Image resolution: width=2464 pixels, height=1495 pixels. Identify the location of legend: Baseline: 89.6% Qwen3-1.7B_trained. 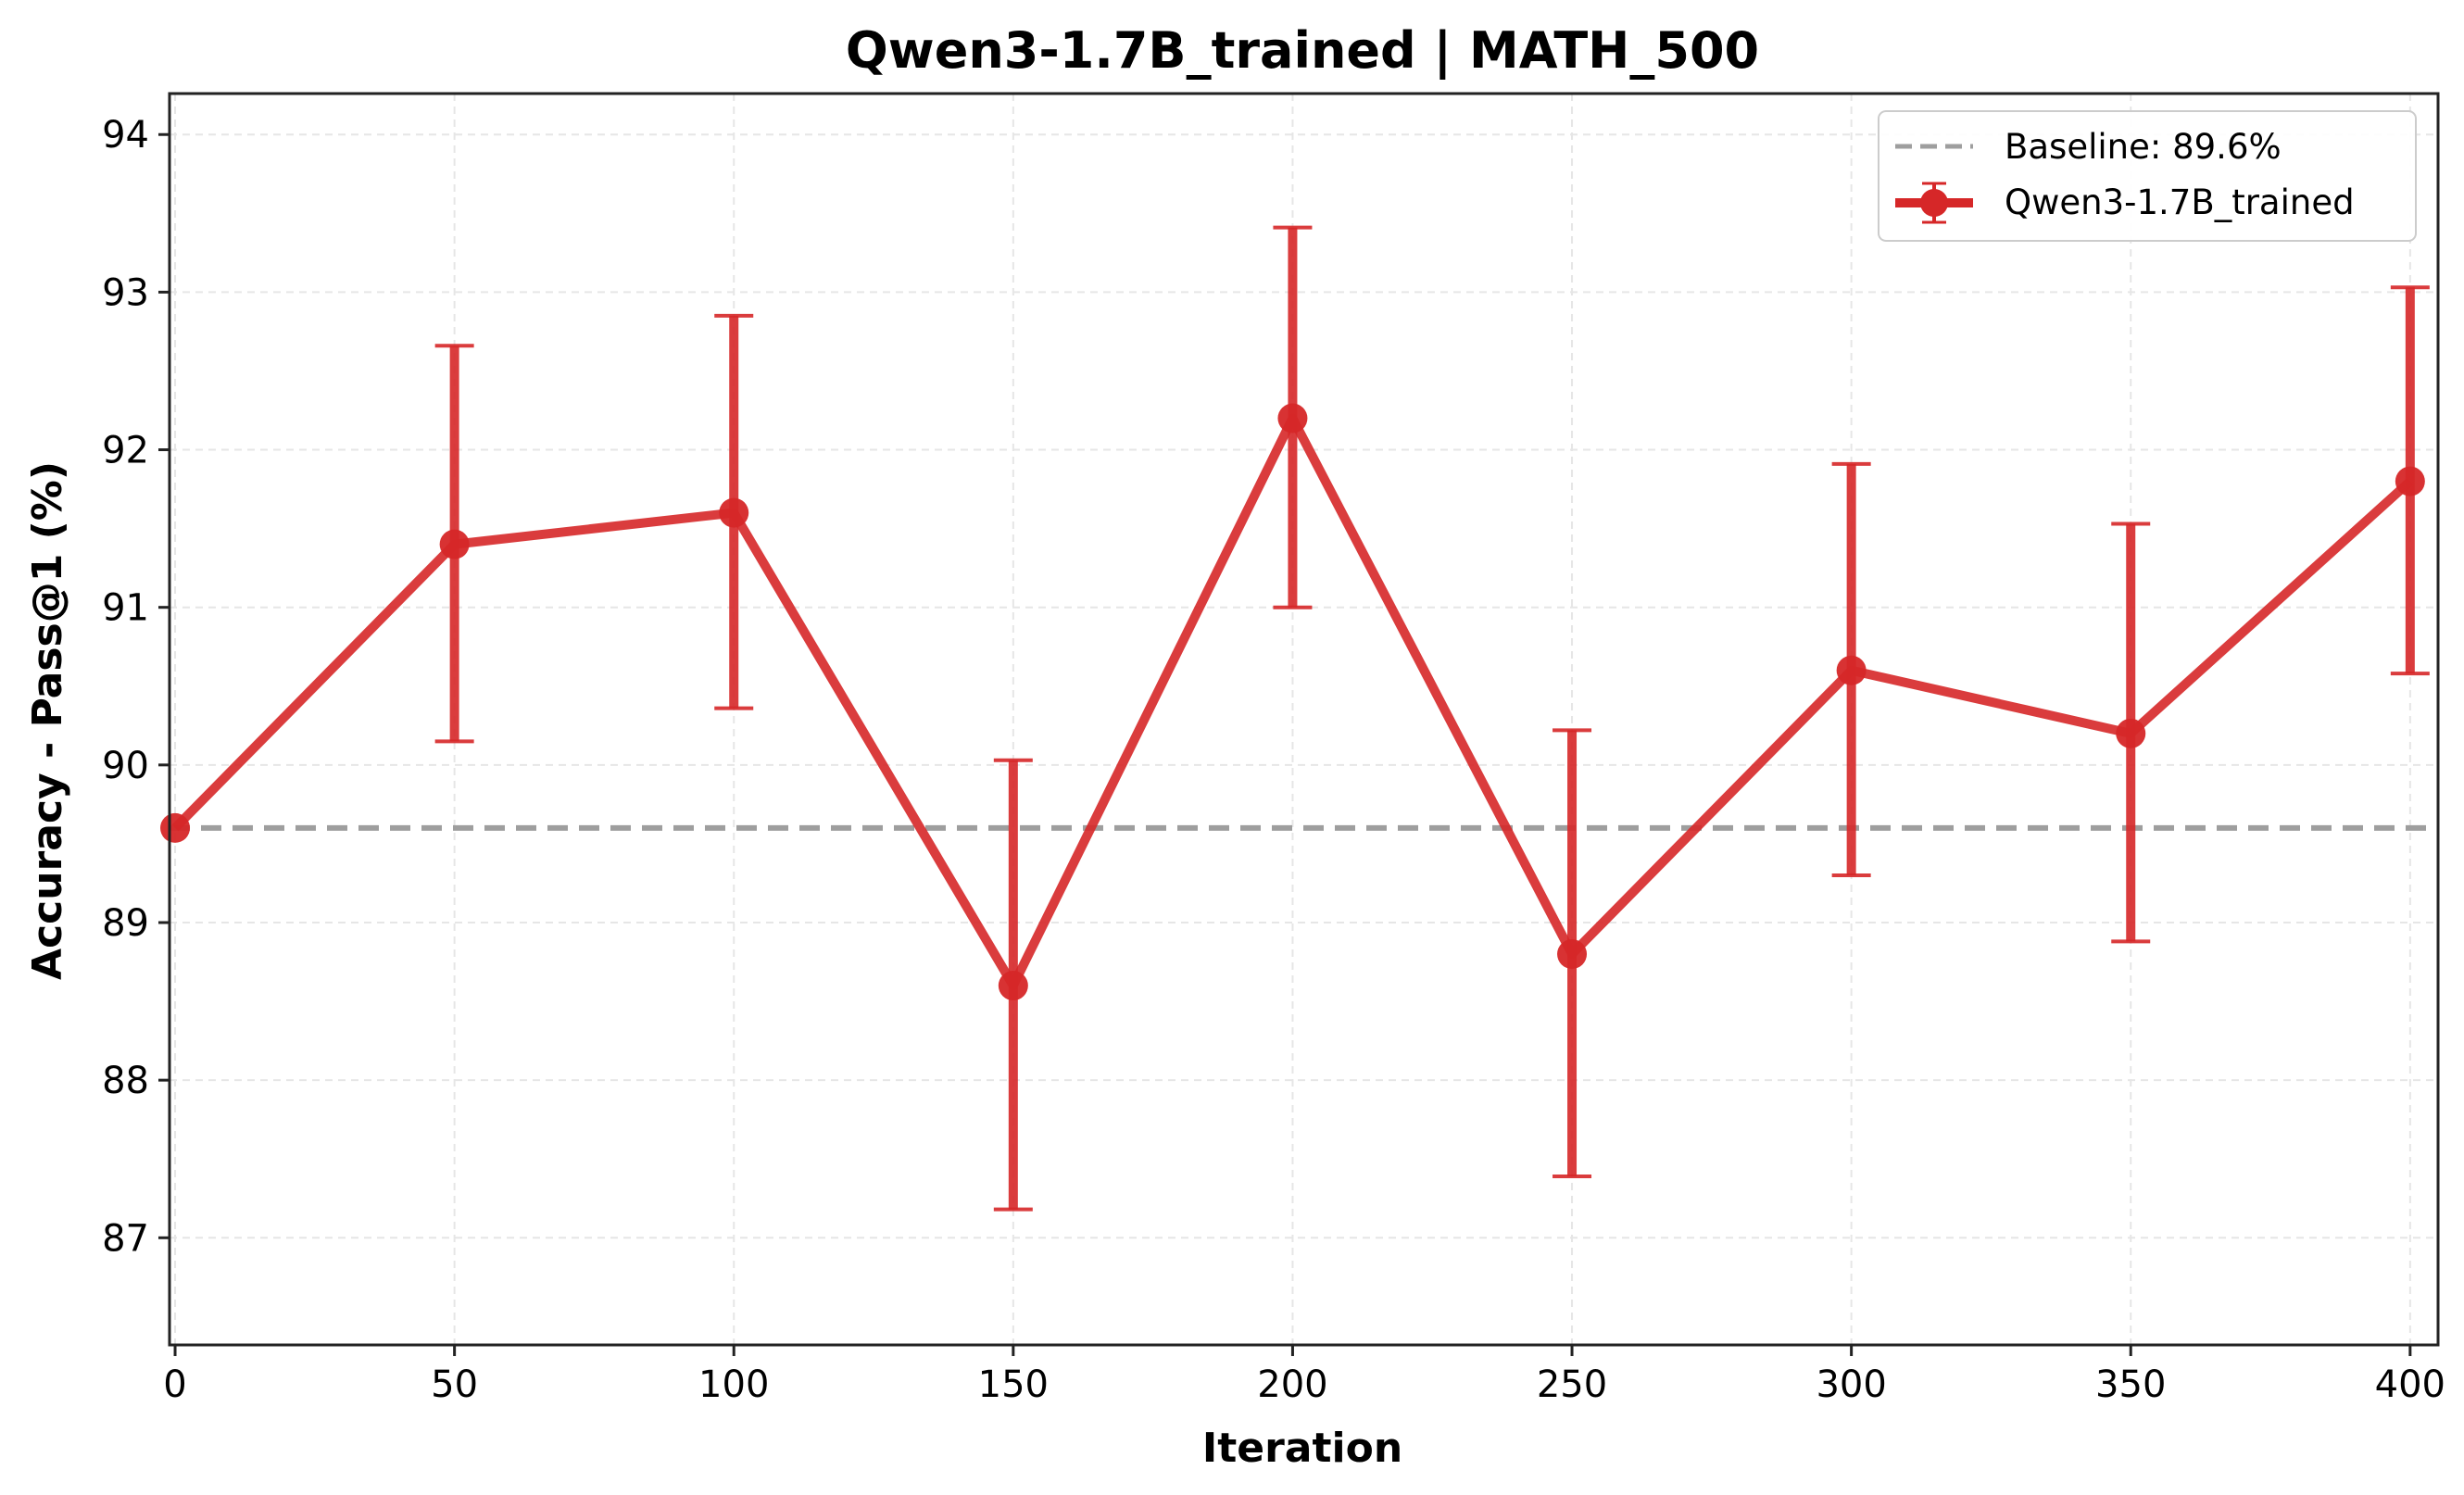
(2147, 176).